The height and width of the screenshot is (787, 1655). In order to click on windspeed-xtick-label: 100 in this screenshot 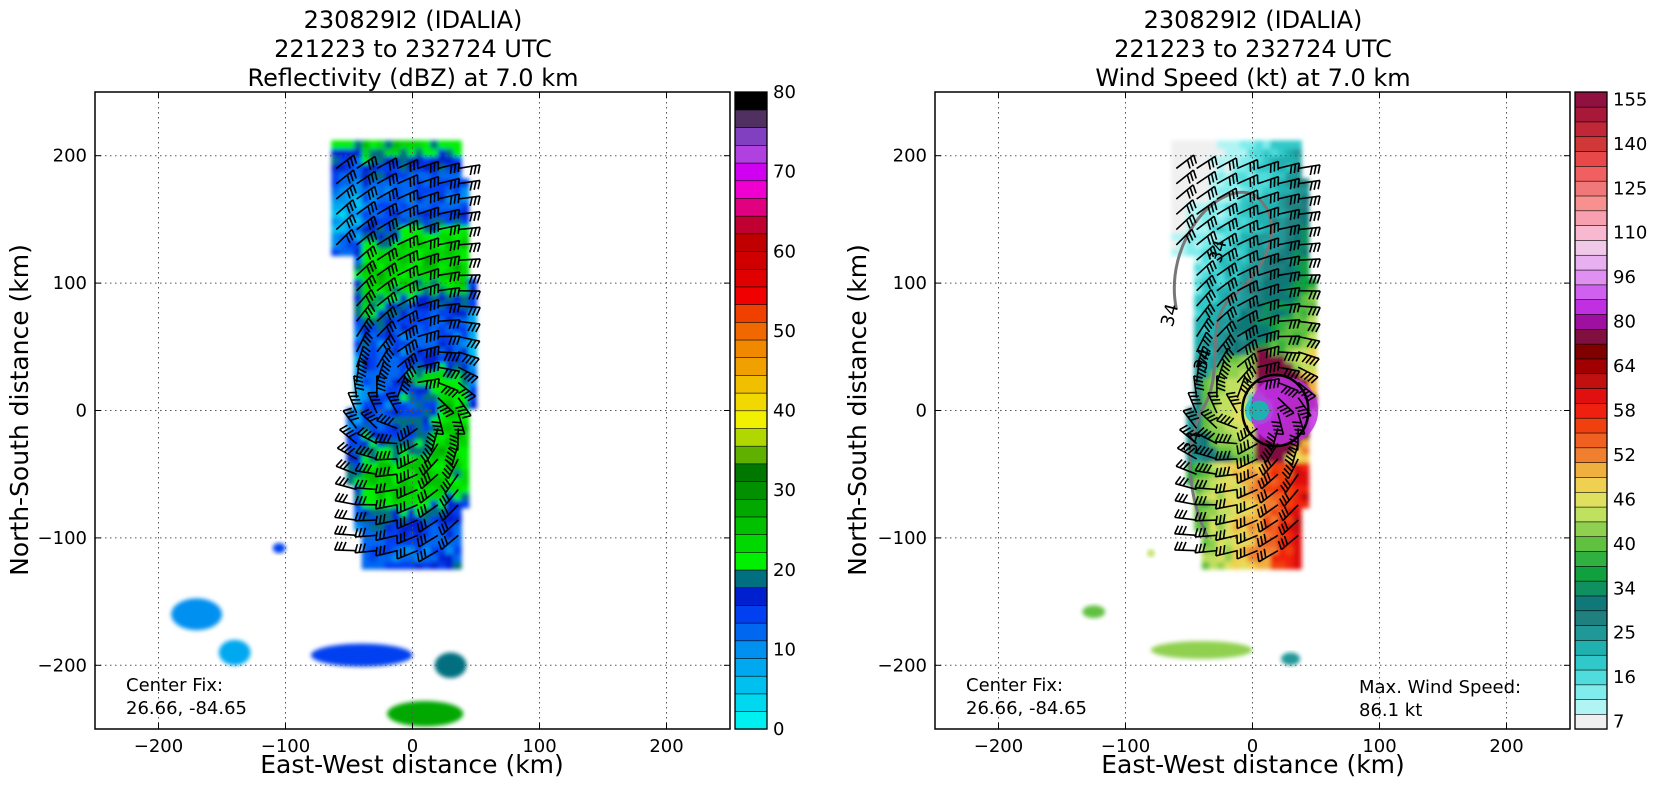, I will do `click(1379, 746)`.